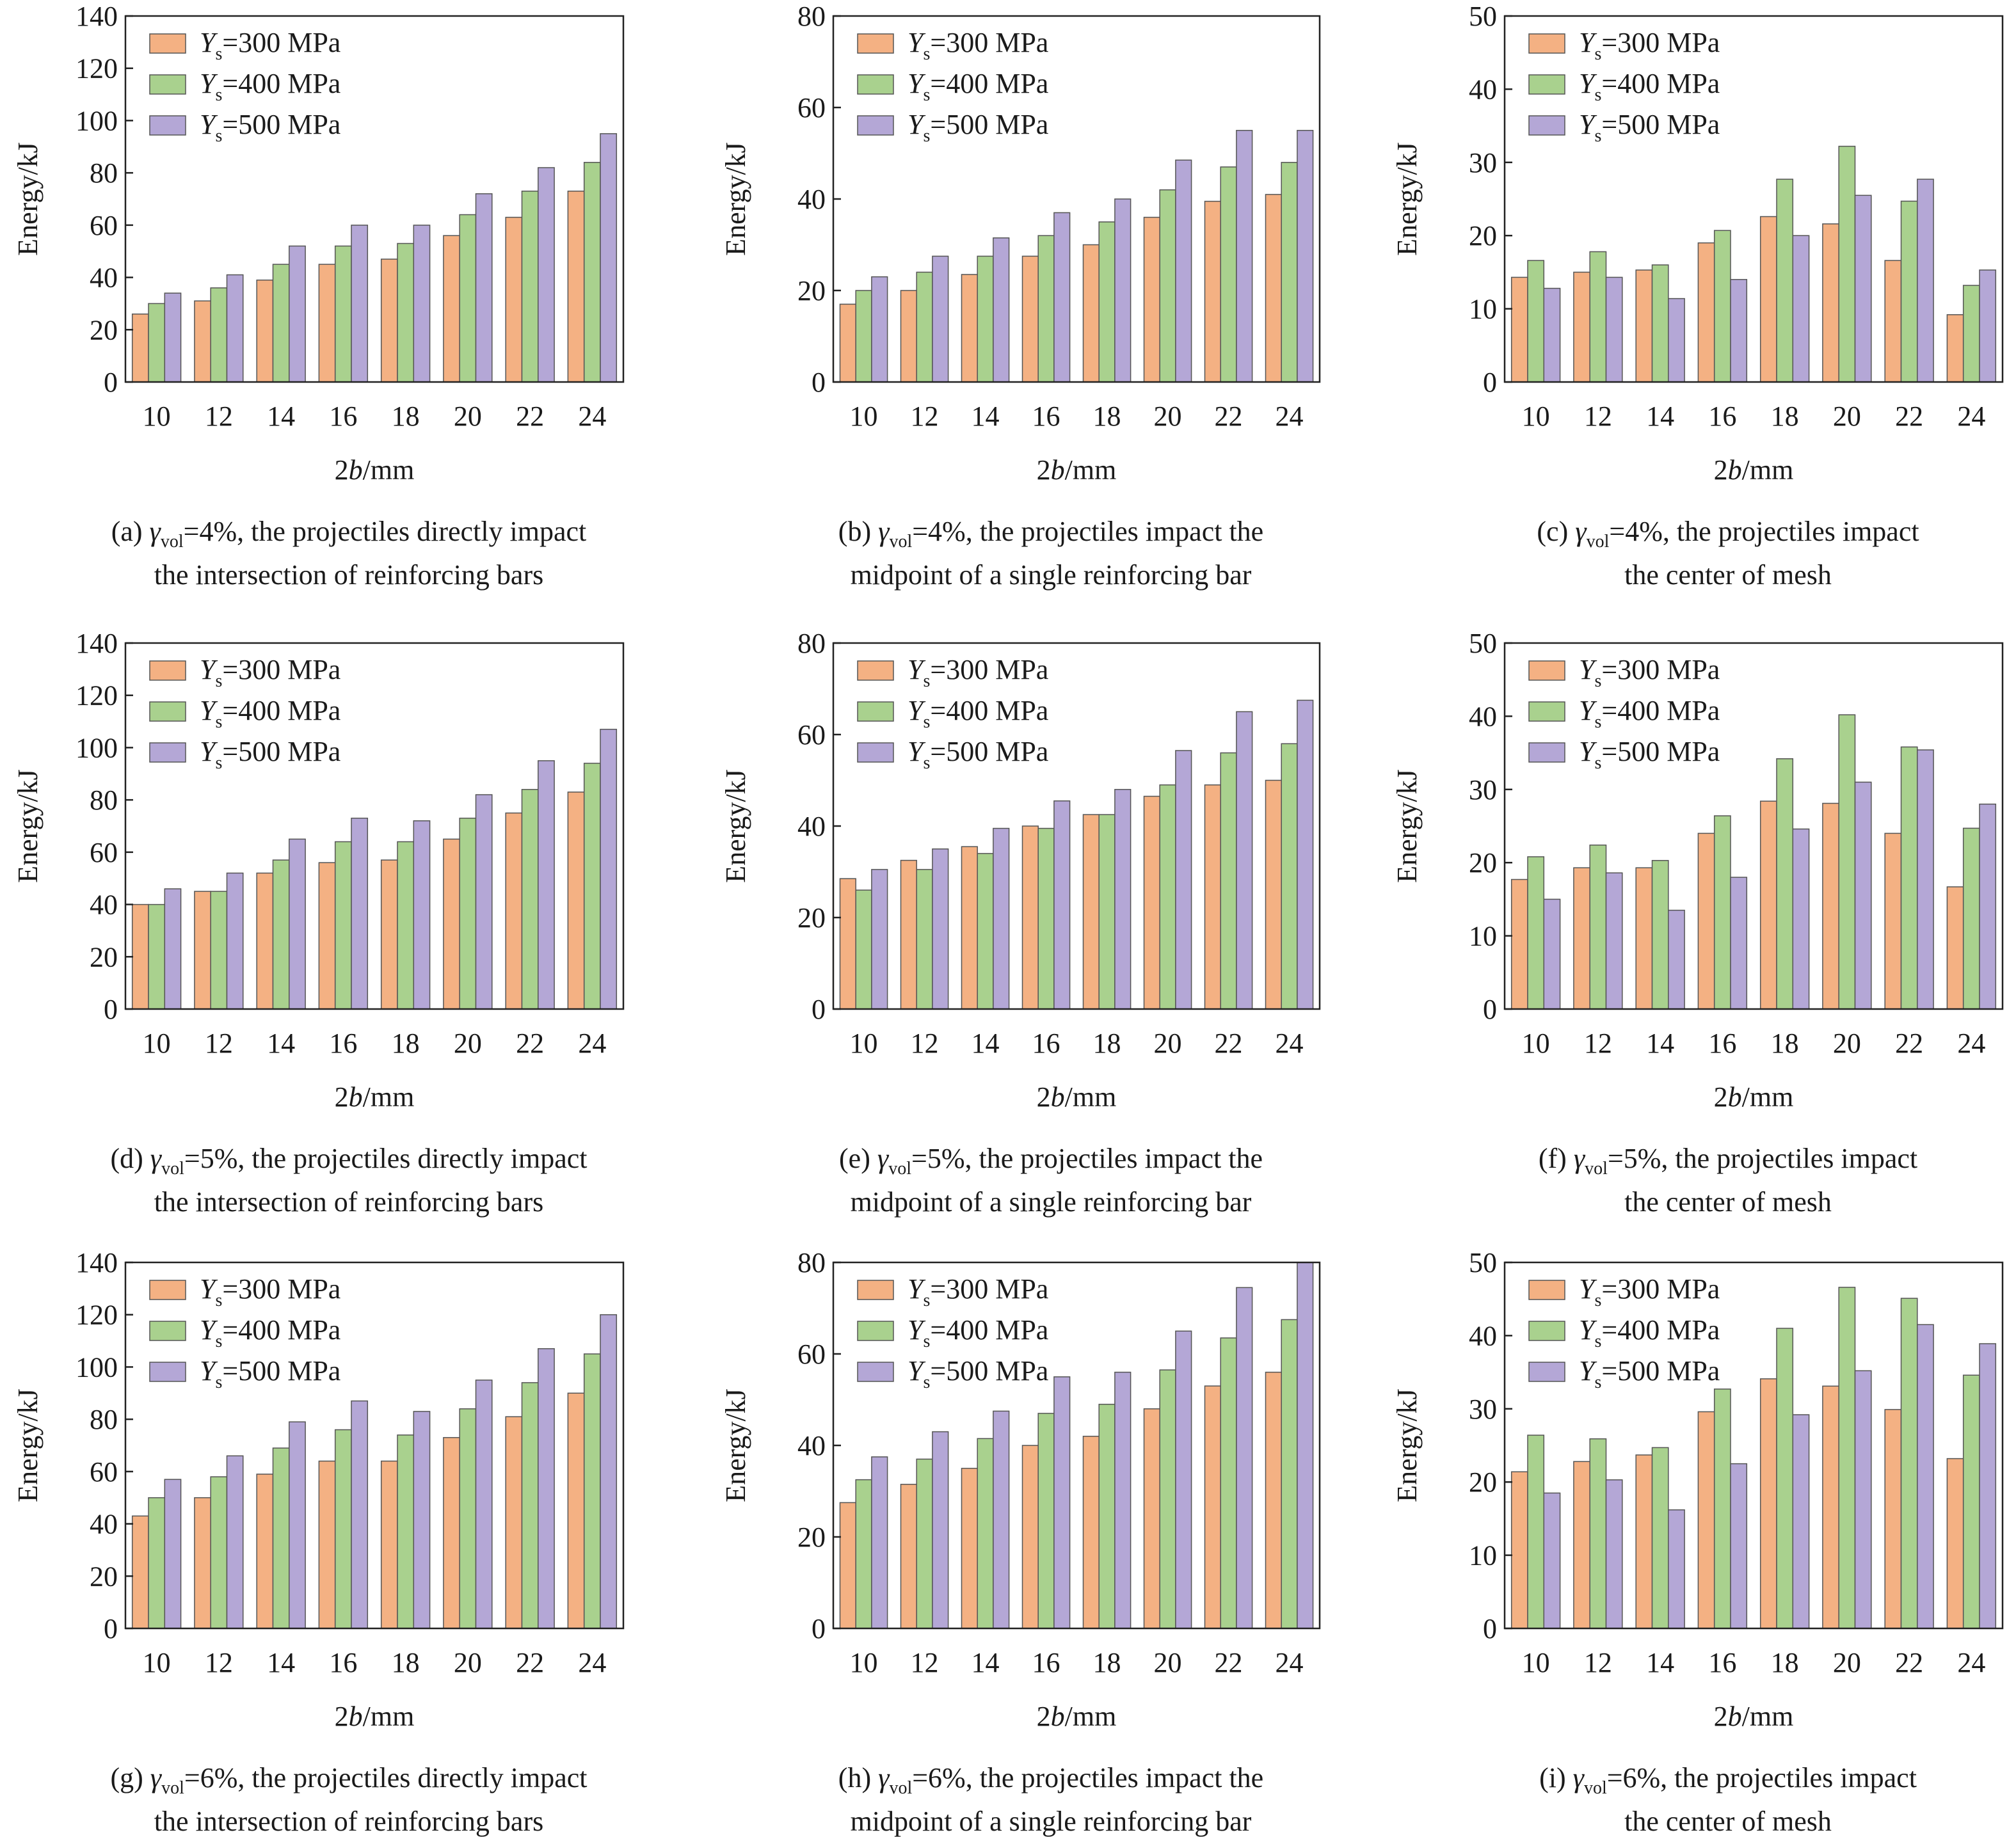 This screenshot has height=1837, width=2016. What do you see at coordinates (348, 1821) in the screenshot?
I see `caption-line-2: the intersection of reinforcing bars` at bounding box center [348, 1821].